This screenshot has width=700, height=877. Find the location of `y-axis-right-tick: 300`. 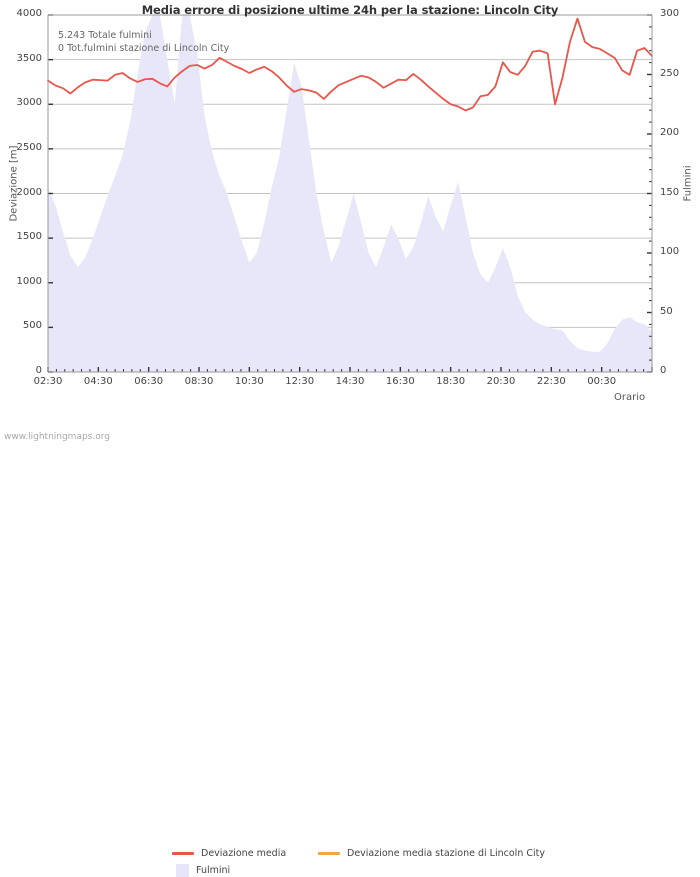

y-axis-right-tick: 300 is located at coordinates (670, 13).